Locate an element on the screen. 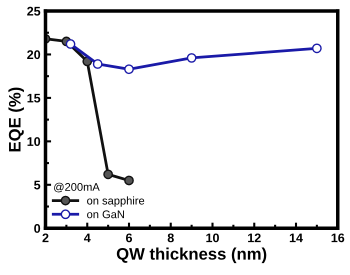 The width and height of the screenshot is (350, 275). y-tick-label: 5 is located at coordinates (37, 185).